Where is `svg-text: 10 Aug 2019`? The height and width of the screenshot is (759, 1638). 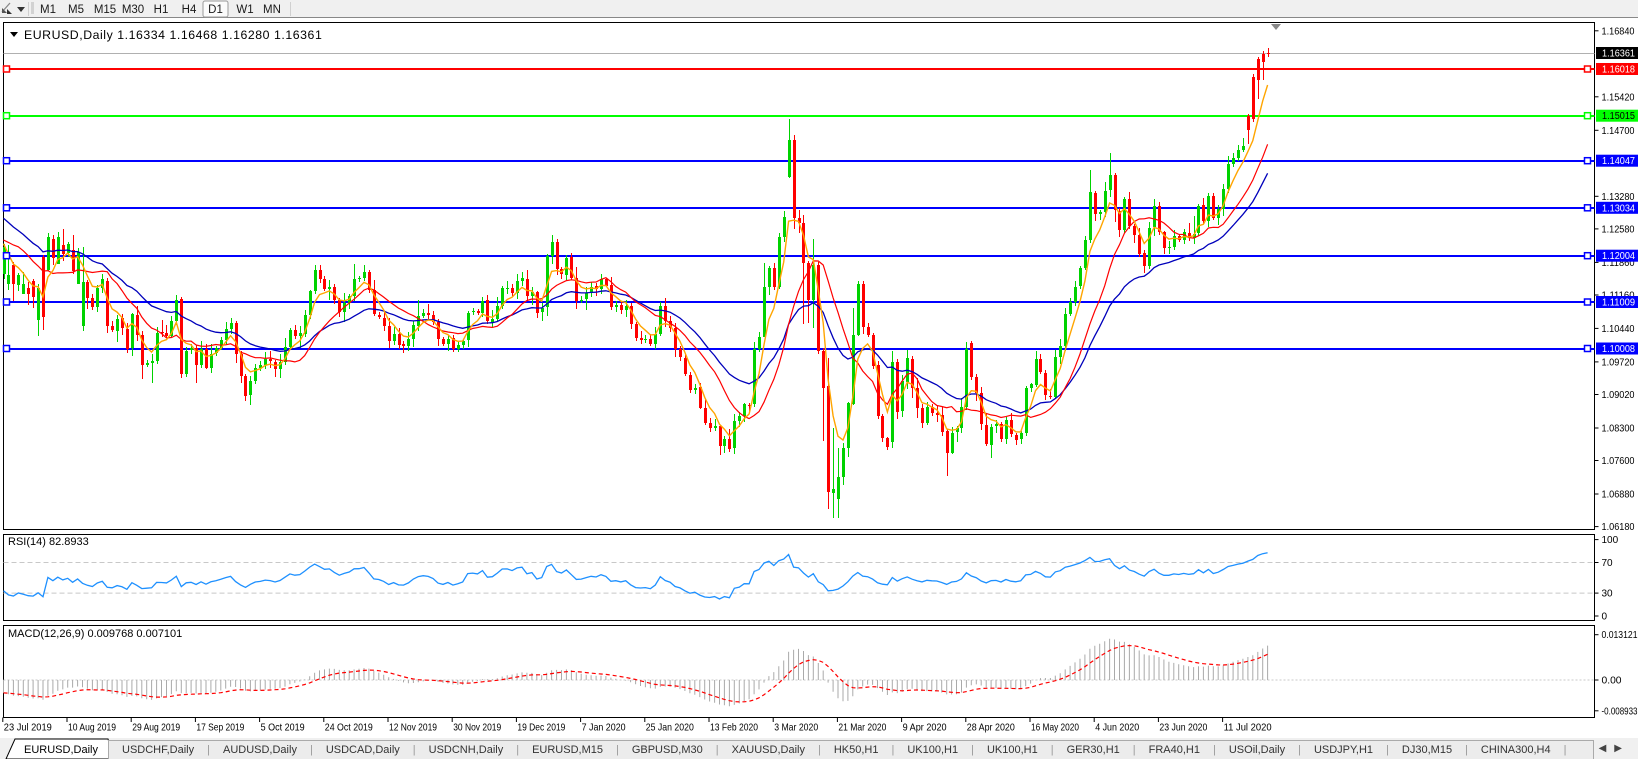 svg-text: 10 Aug 2019 is located at coordinates (92, 728).